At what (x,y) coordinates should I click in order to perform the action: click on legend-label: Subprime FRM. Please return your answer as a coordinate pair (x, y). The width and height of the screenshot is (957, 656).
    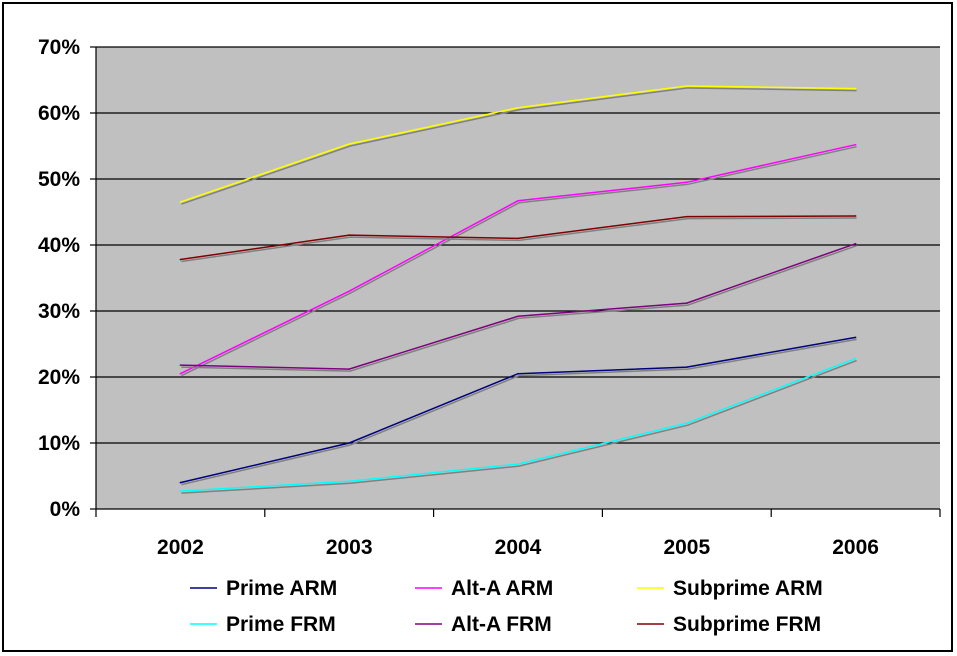
    Looking at the image, I should click on (747, 624).